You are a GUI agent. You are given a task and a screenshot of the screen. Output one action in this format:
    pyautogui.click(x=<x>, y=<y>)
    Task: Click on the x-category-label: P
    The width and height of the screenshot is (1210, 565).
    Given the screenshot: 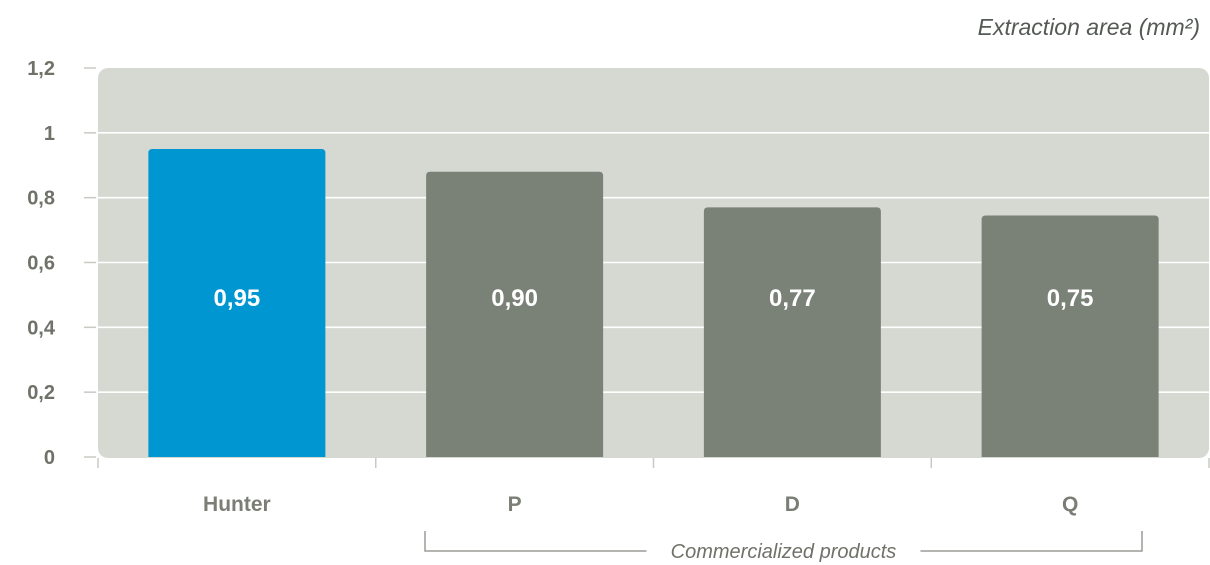 What is the action you would take?
    pyautogui.click(x=515, y=504)
    